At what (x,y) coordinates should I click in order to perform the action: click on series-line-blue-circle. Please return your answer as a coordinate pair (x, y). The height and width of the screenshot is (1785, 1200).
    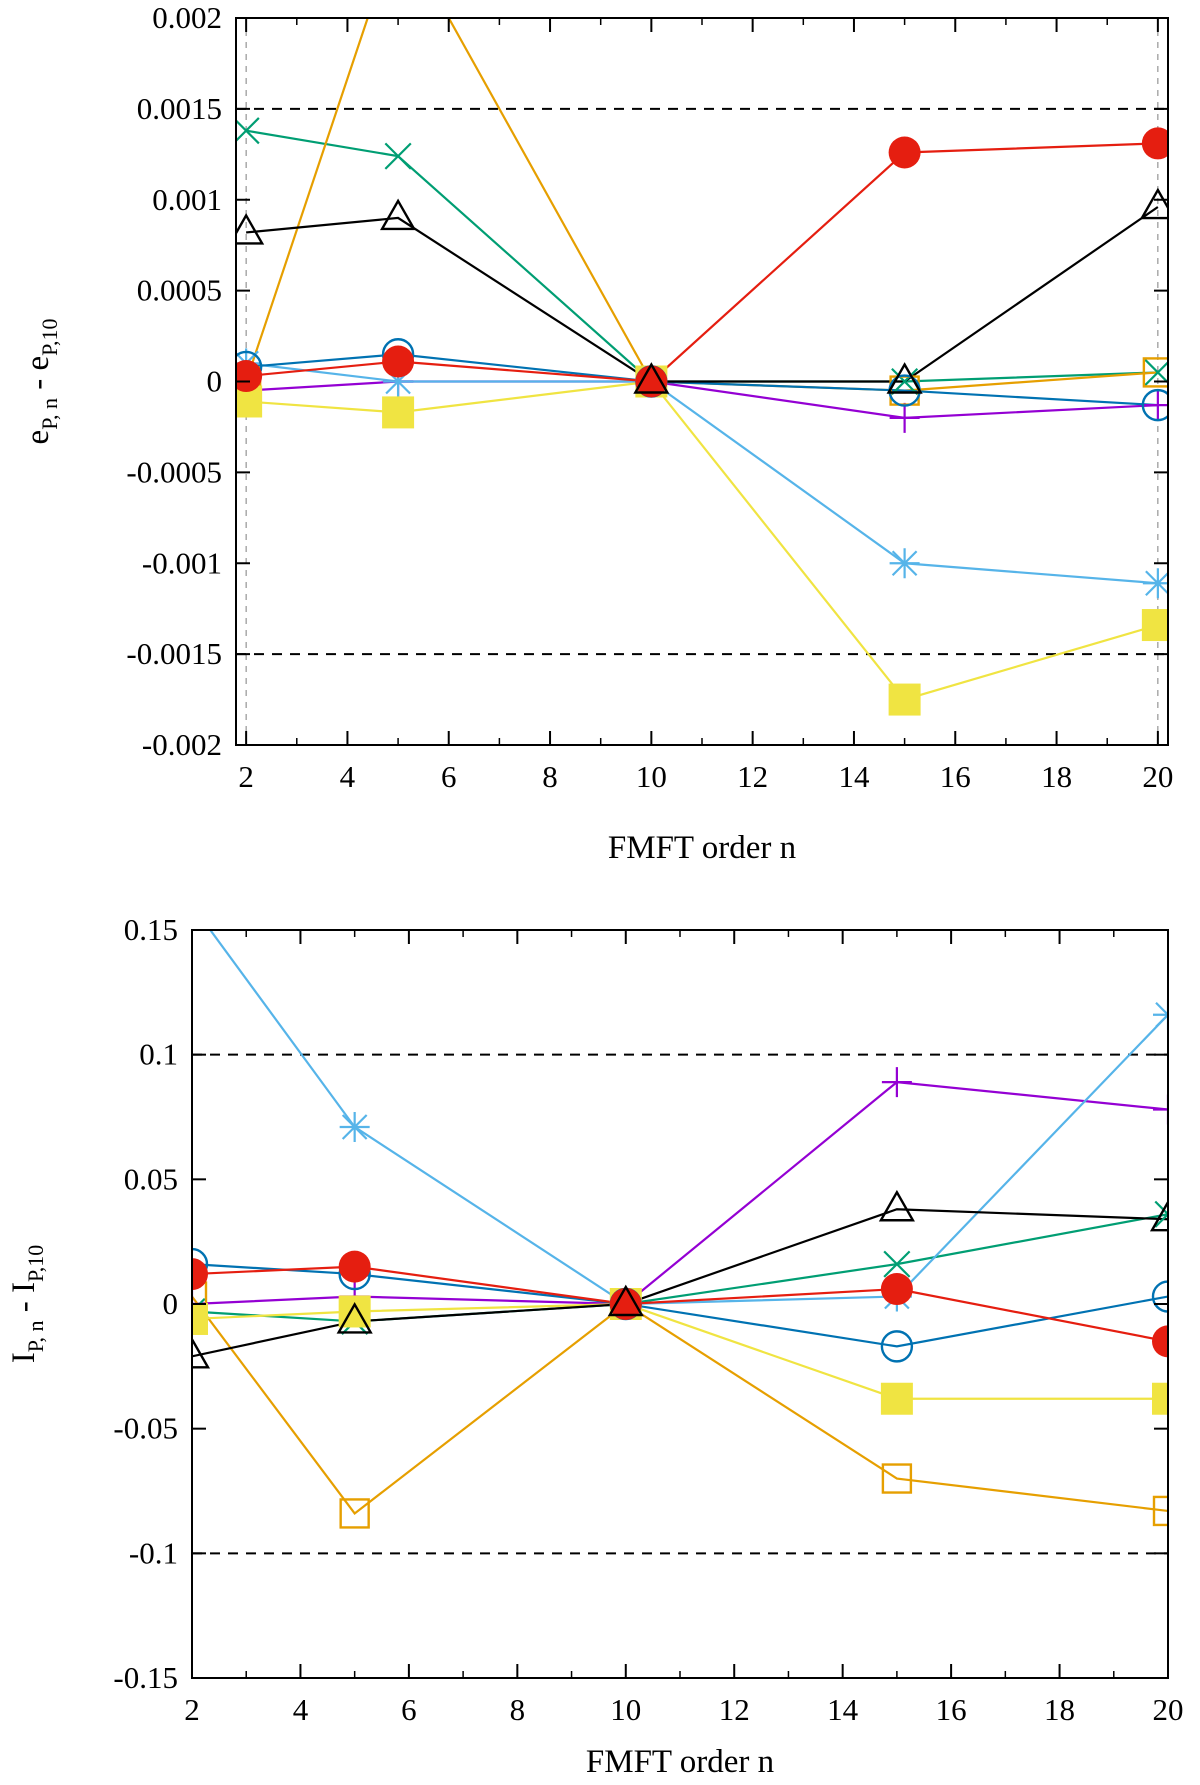
    Looking at the image, I should click on (680, 1305).